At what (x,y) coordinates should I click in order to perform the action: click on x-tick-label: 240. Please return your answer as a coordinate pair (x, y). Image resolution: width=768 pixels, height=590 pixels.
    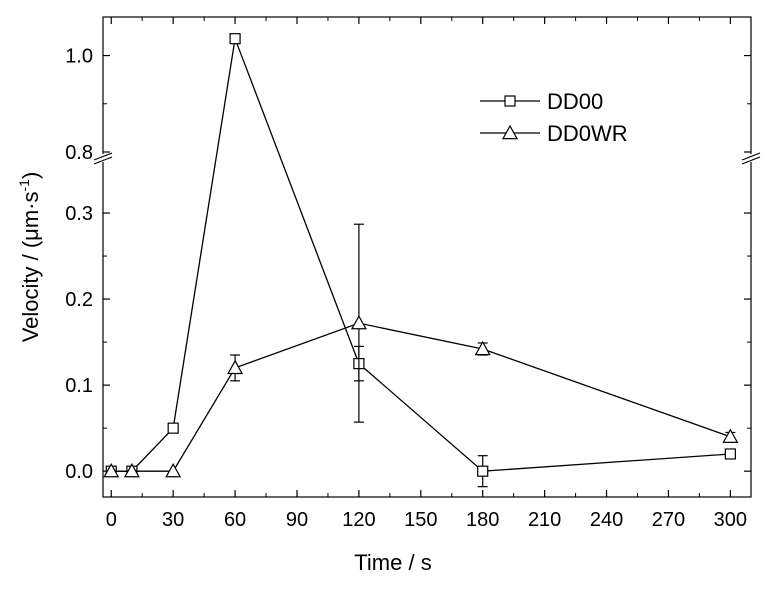
    Looking at the image, I should click on (606, 520).